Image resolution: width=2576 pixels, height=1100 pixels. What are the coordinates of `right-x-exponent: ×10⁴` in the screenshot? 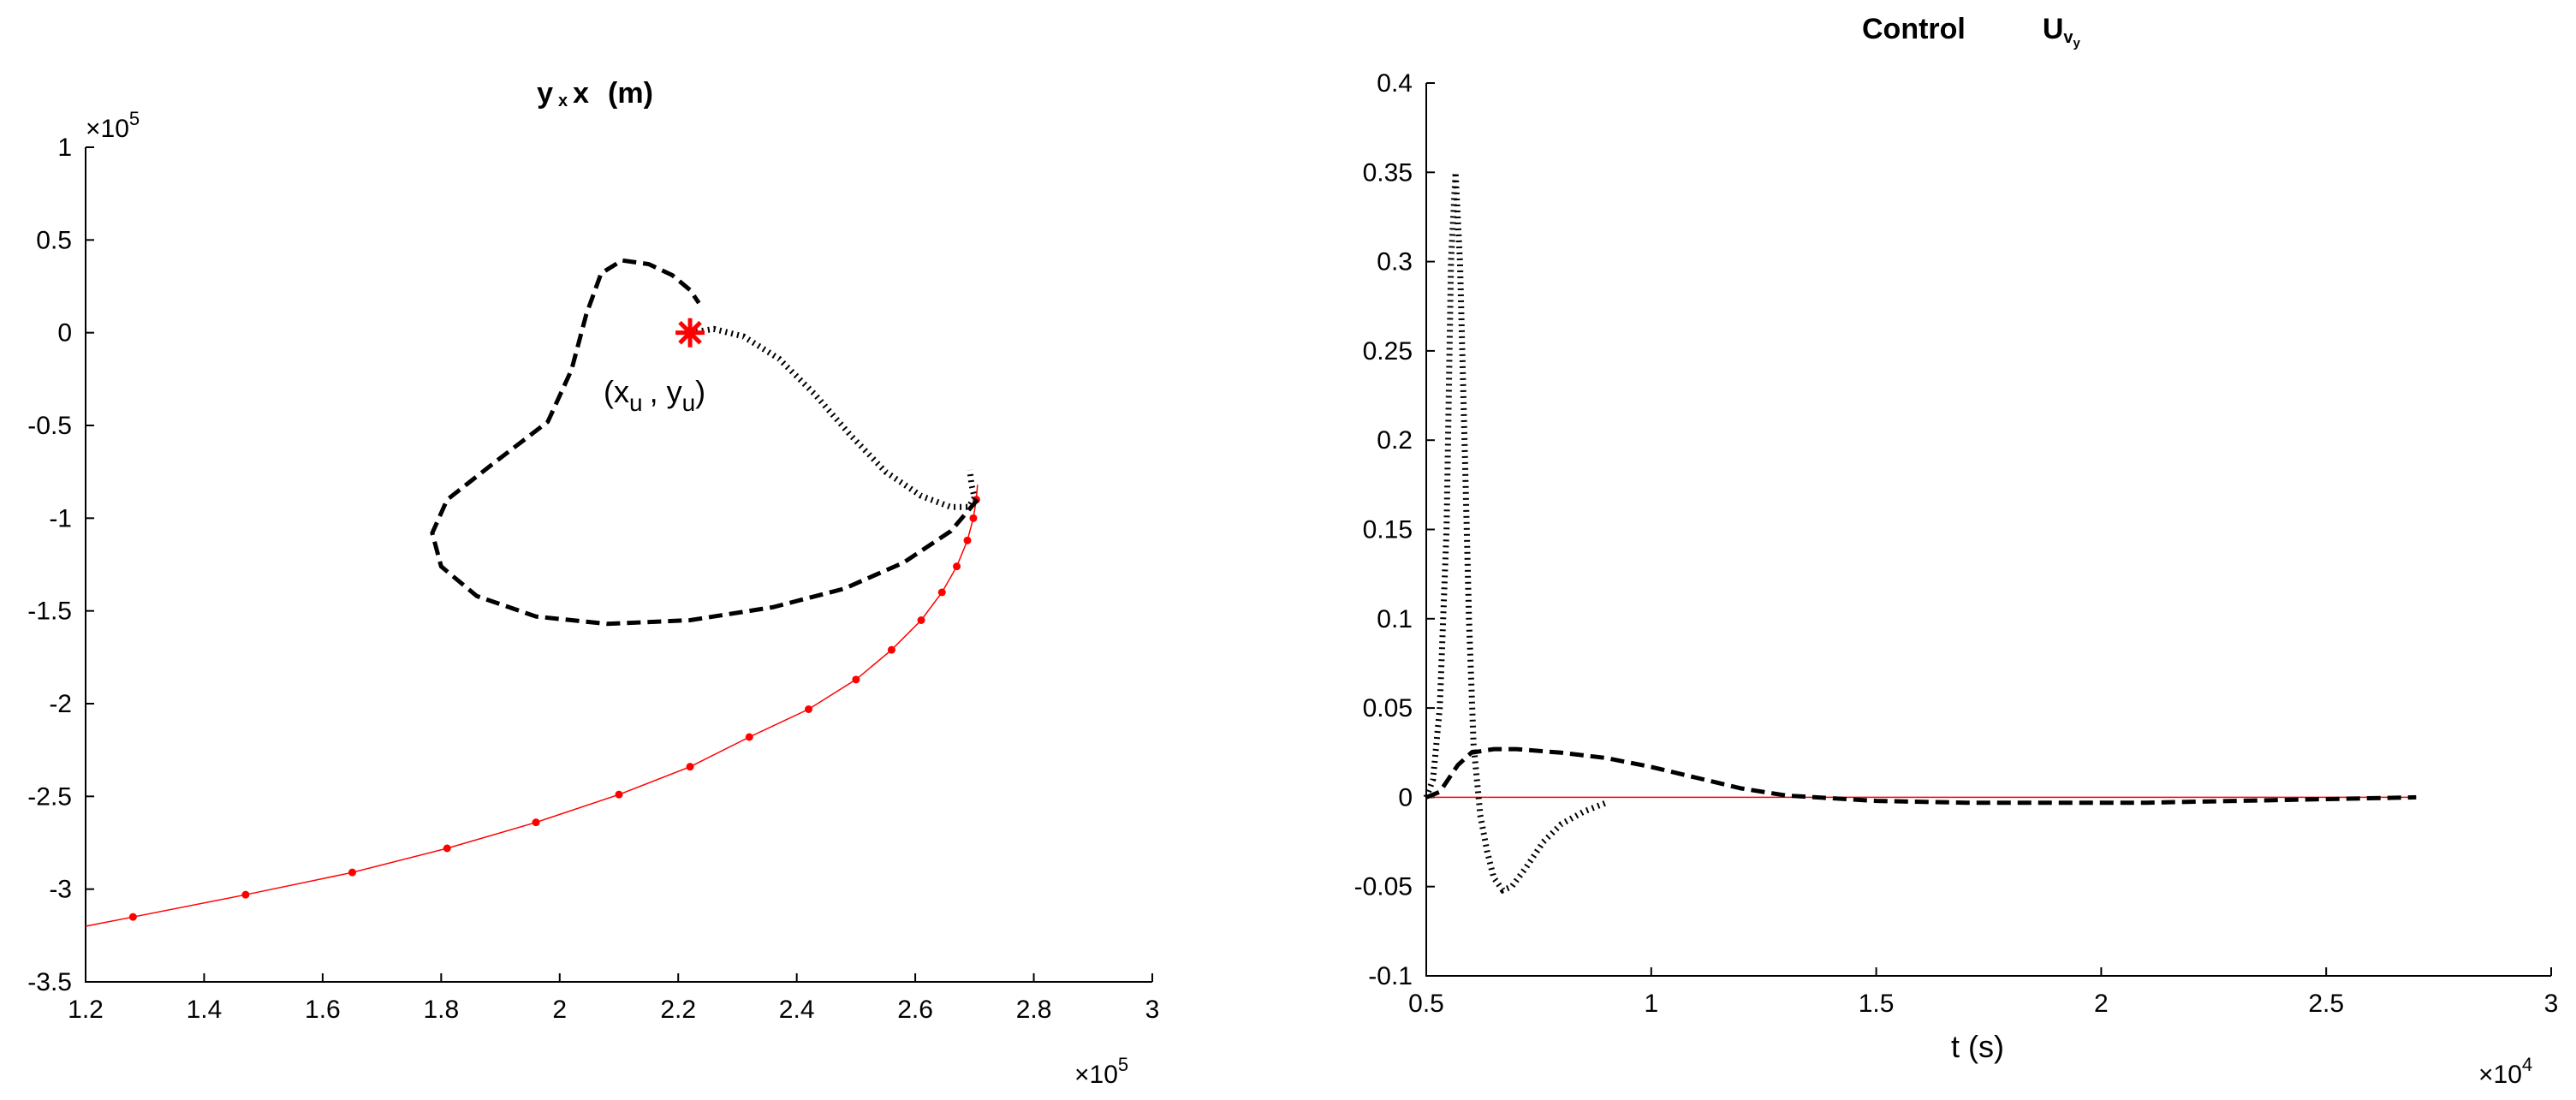 It's located at (2505, 1071).